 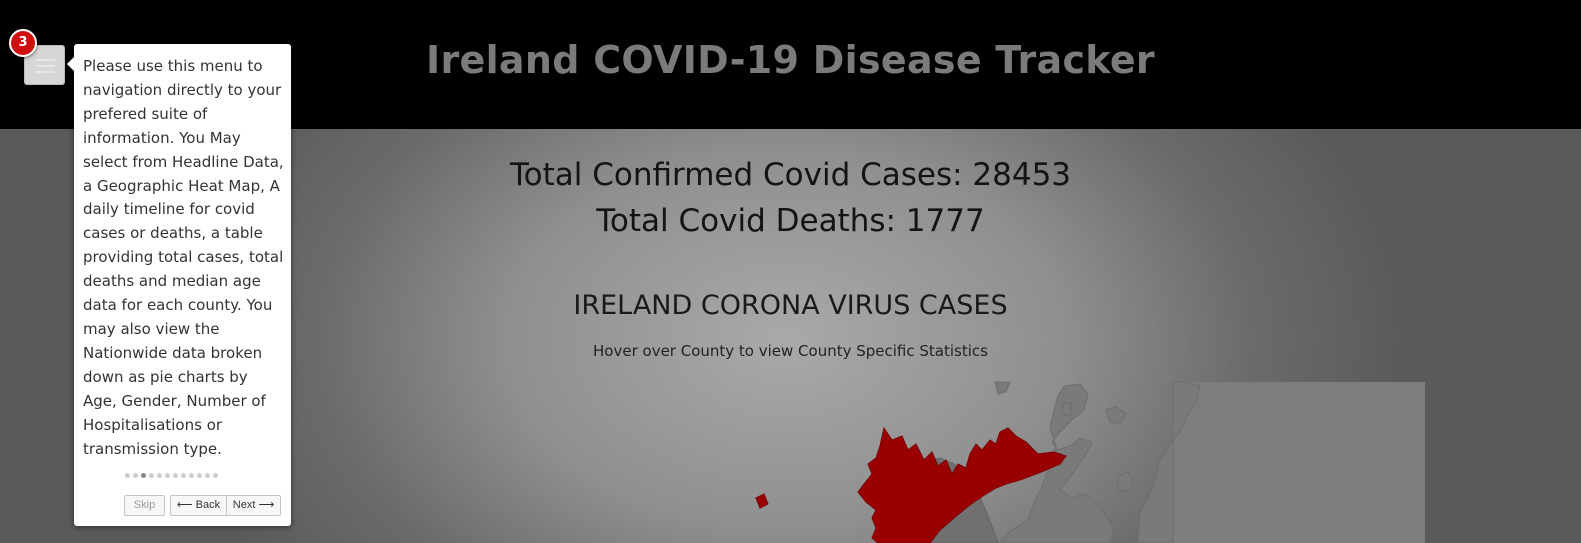 What do you see at coordinates (171, 475) in the screenshot?
I see `tour-progress-dots` at bounding box center [171, 475].